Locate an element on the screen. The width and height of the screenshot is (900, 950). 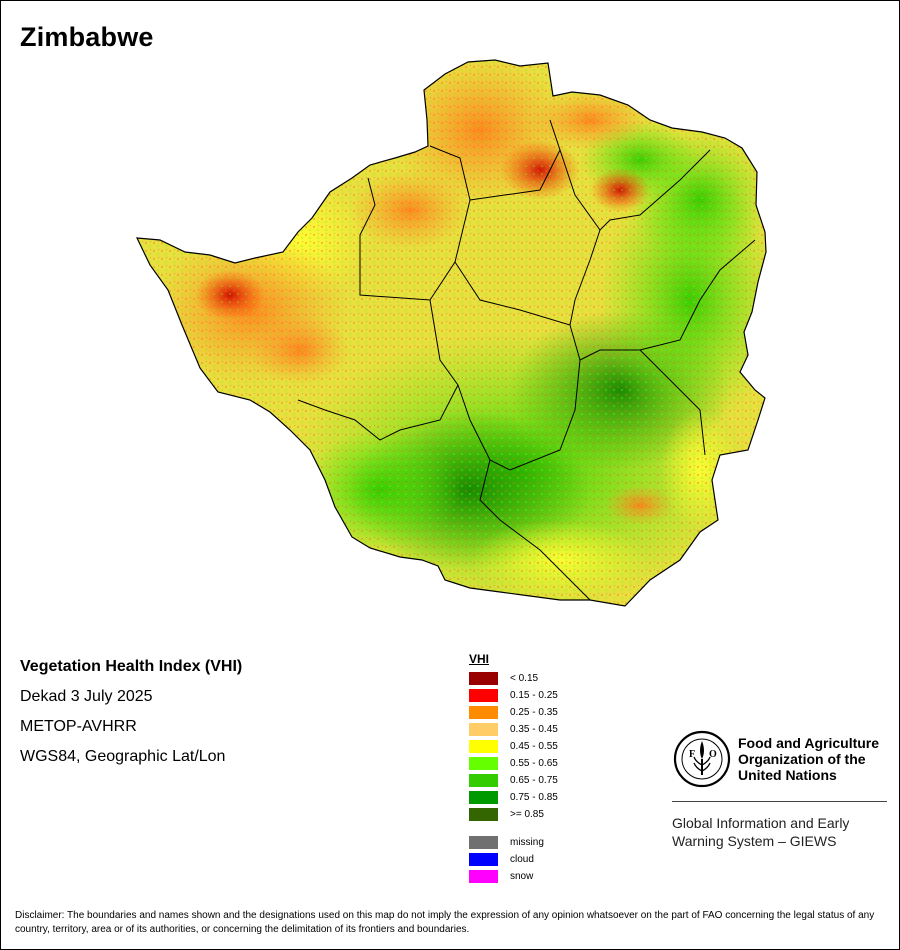
legend-item: 0.25 - 0.35 is located at coordinates (513, 712).